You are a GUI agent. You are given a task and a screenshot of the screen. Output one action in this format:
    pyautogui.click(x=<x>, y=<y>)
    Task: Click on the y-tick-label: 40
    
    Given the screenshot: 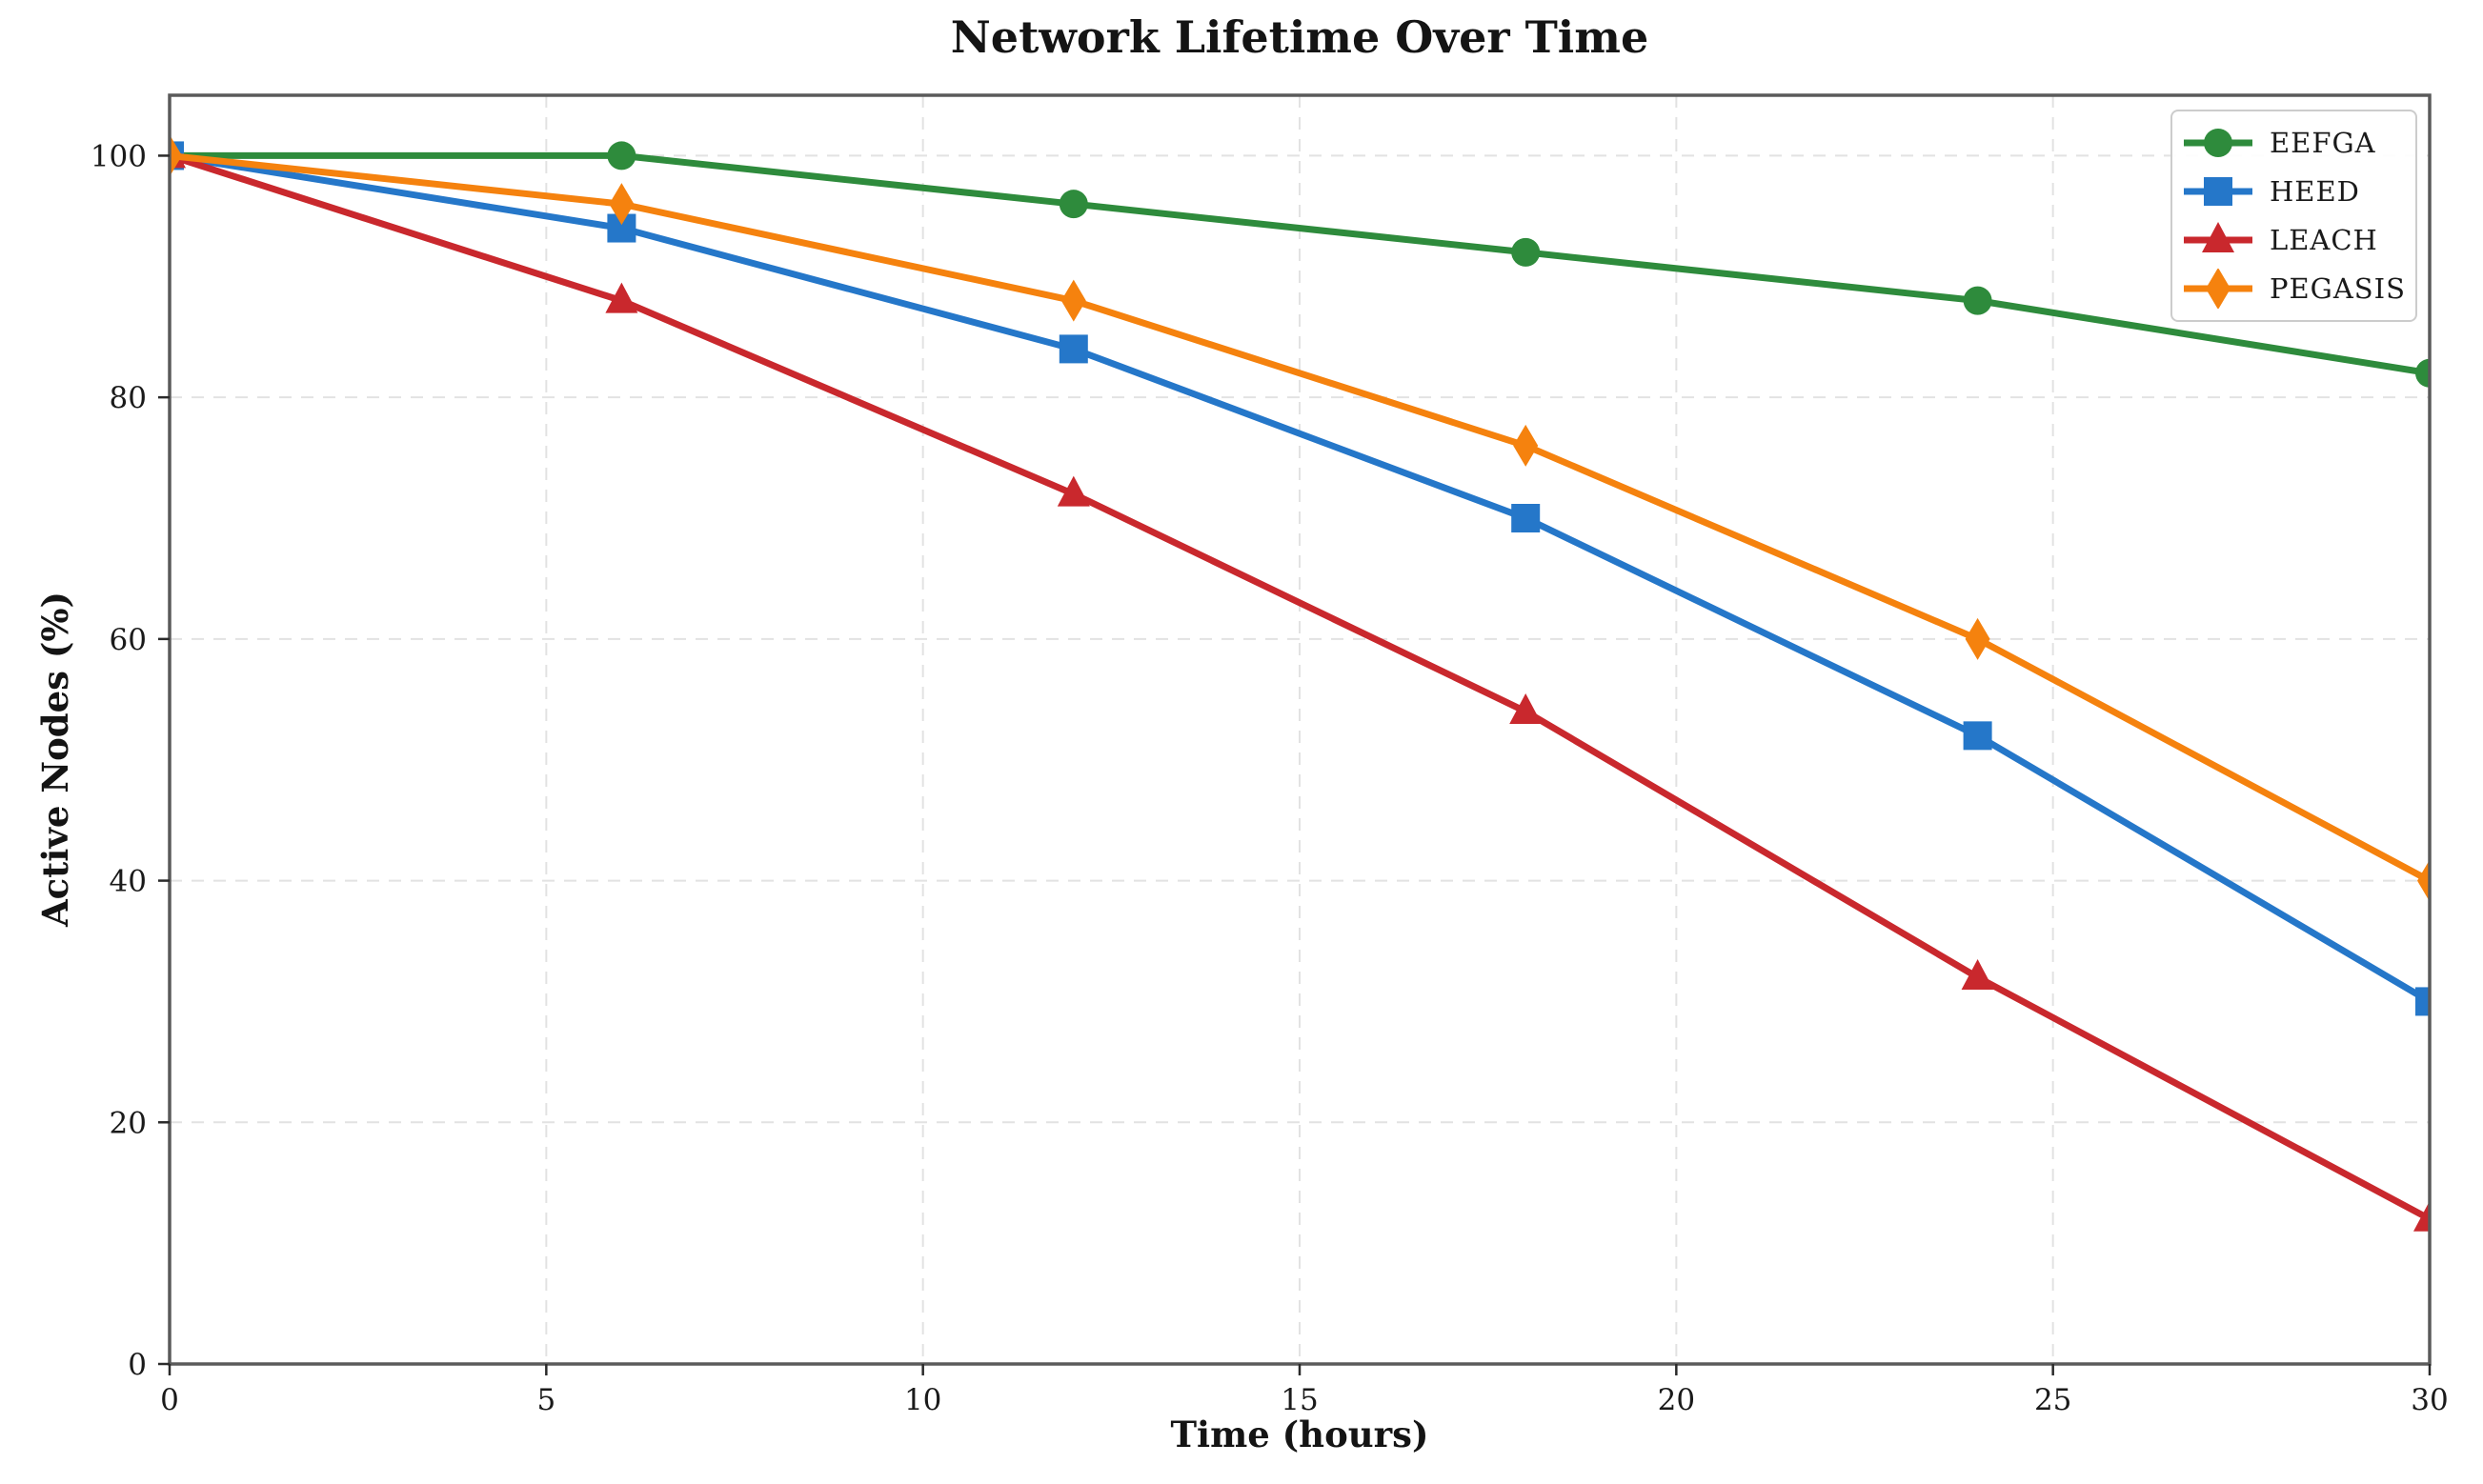 What is the action you would take?
    pyautogui.click(x=128, y=882)
    